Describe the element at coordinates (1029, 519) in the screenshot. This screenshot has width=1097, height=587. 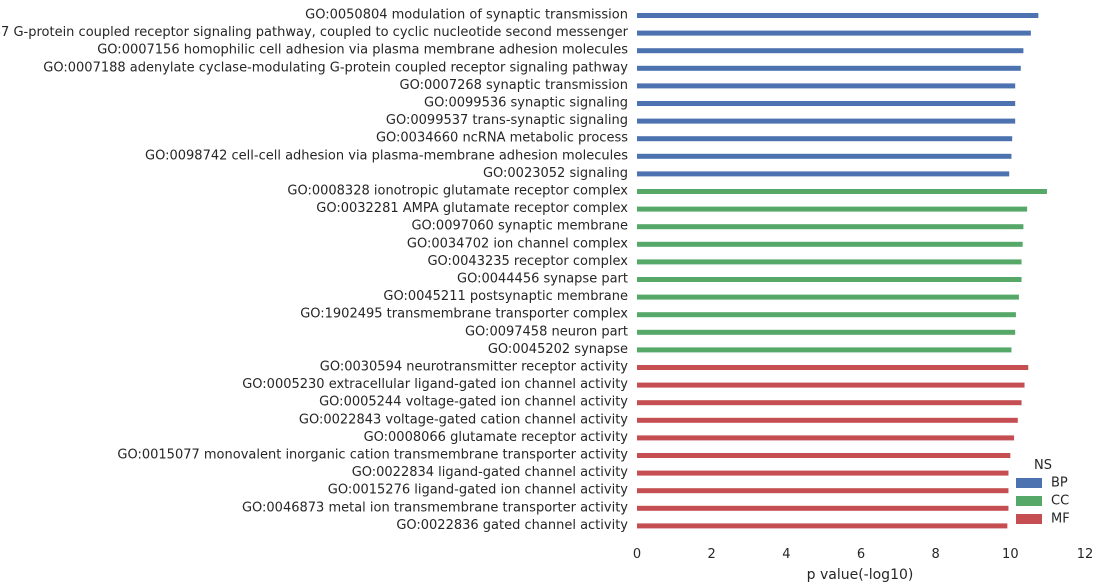
I see `legend-swatch-mf` at that location.